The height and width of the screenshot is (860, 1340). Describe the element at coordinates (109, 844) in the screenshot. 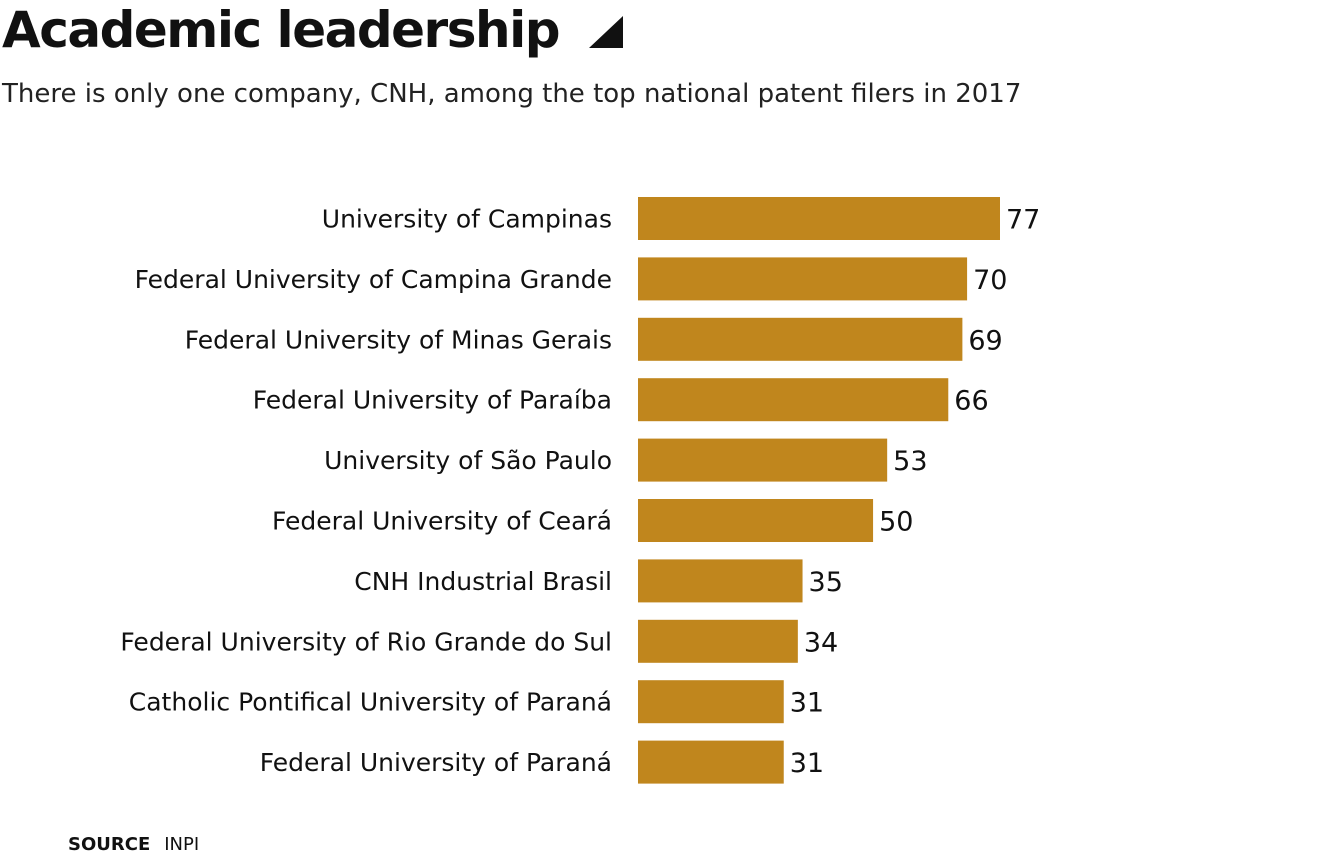

I see `source-label: SOURCE` at that location.